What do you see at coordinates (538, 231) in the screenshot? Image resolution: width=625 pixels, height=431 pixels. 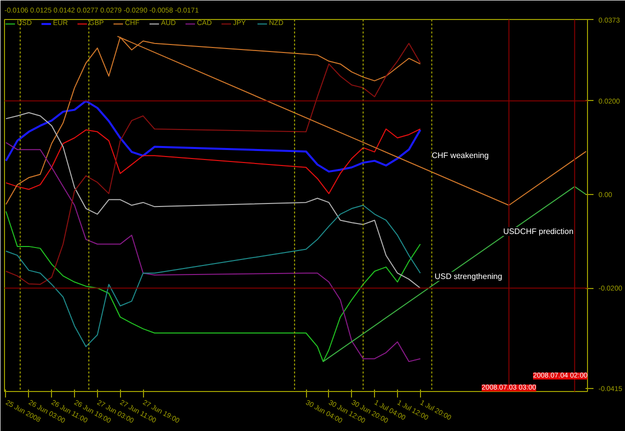 I see `annotation: USDCHF prediction` at bounding box center [538, 231].